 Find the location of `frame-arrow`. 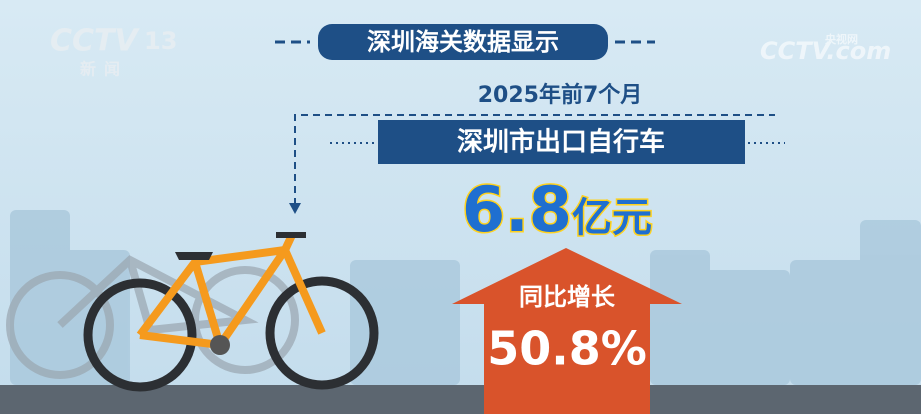

frame-arrow is located at coordinates (295, 208).